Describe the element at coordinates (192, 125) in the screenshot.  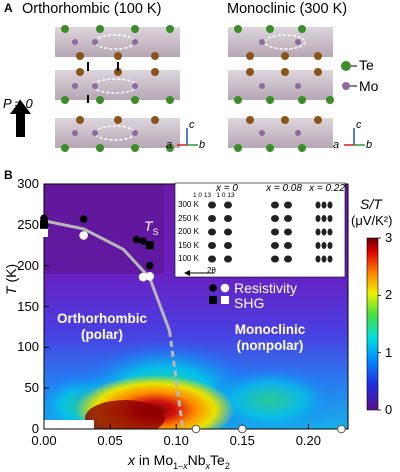
I see `axis-c-left: c` at that location.